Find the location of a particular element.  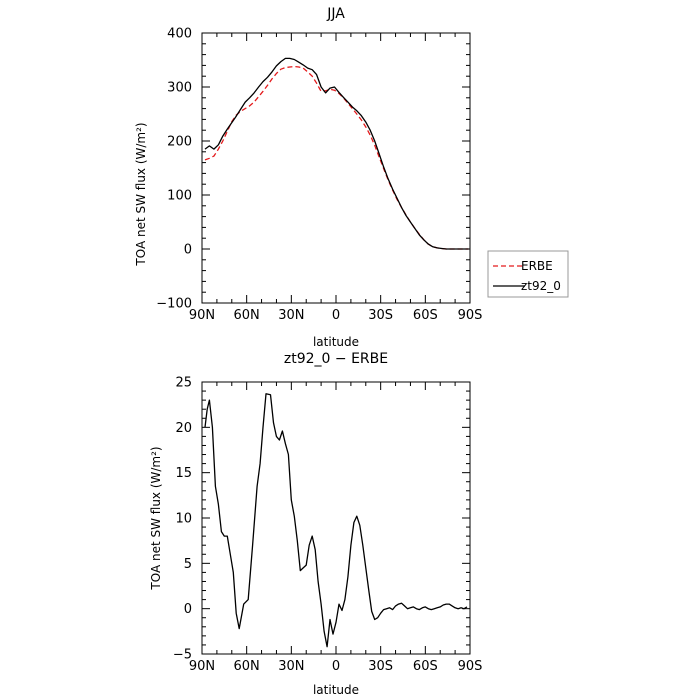

top-x-tick-label: 90N is located at coordinates (202, 315).